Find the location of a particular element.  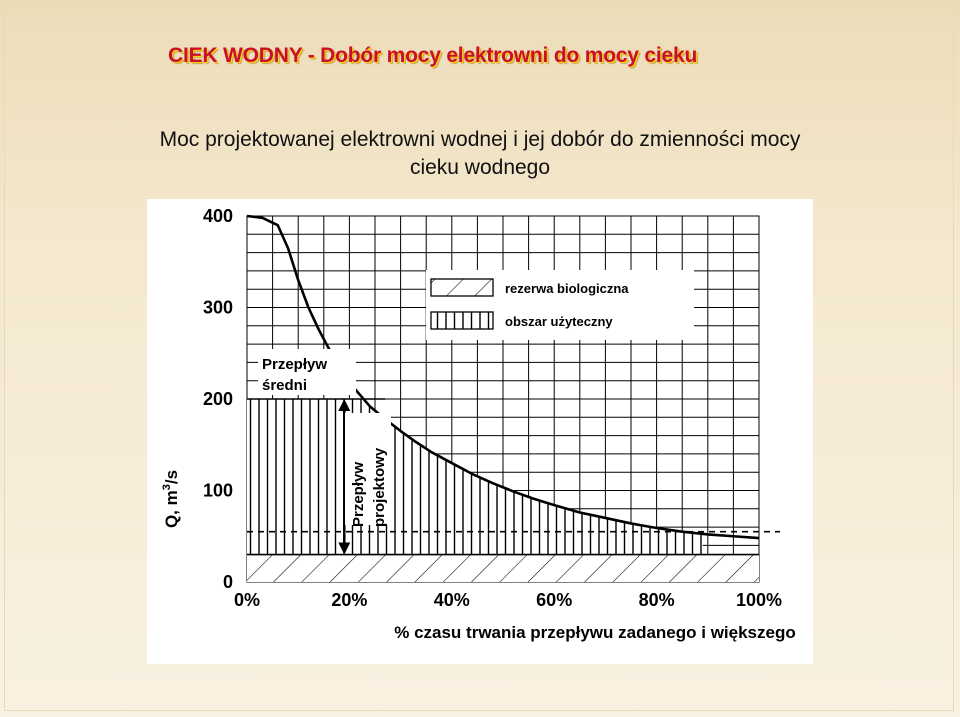

legend-label-useful-area: obszar użyteczny is located at coordinates (559, 321).